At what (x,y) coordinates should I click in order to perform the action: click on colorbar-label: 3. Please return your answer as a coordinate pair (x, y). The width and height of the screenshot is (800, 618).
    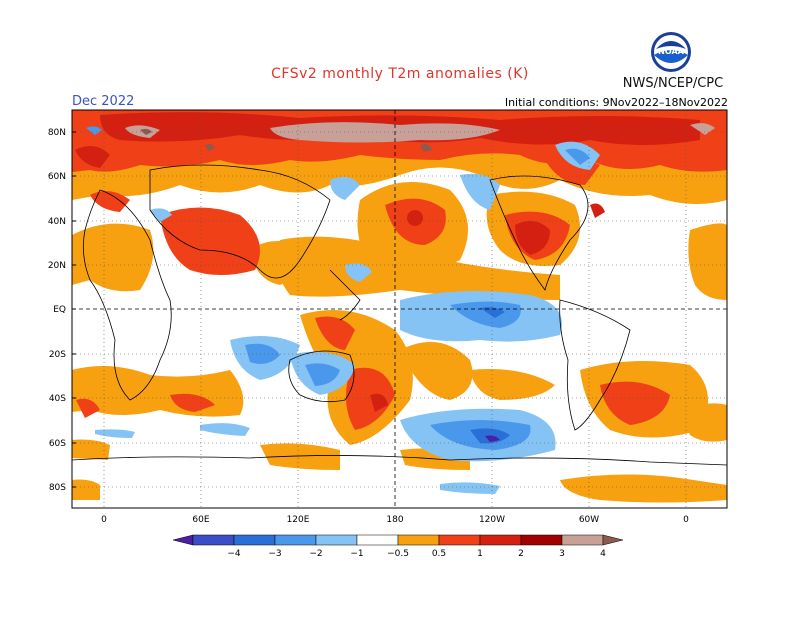
    Looking at the image, I should click on (562, 554).